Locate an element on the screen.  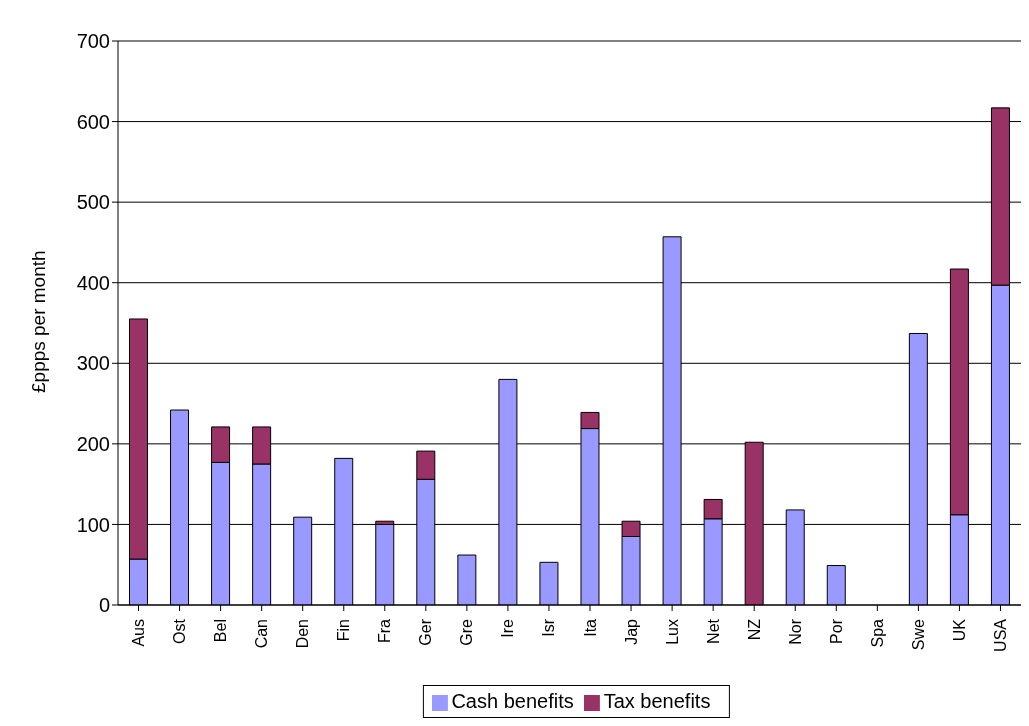
x-tick-label: NZ is located at coordinates (754, 629).